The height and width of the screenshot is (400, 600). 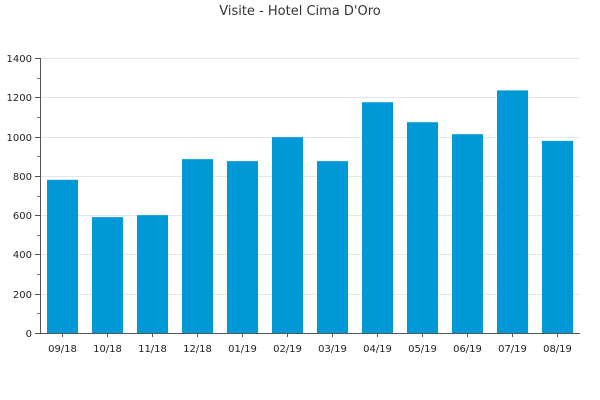 What do you see at coordinates (19, 138) in the screenshot?
I see `y-tick-label: 1000` at bounding box center [19, 138].